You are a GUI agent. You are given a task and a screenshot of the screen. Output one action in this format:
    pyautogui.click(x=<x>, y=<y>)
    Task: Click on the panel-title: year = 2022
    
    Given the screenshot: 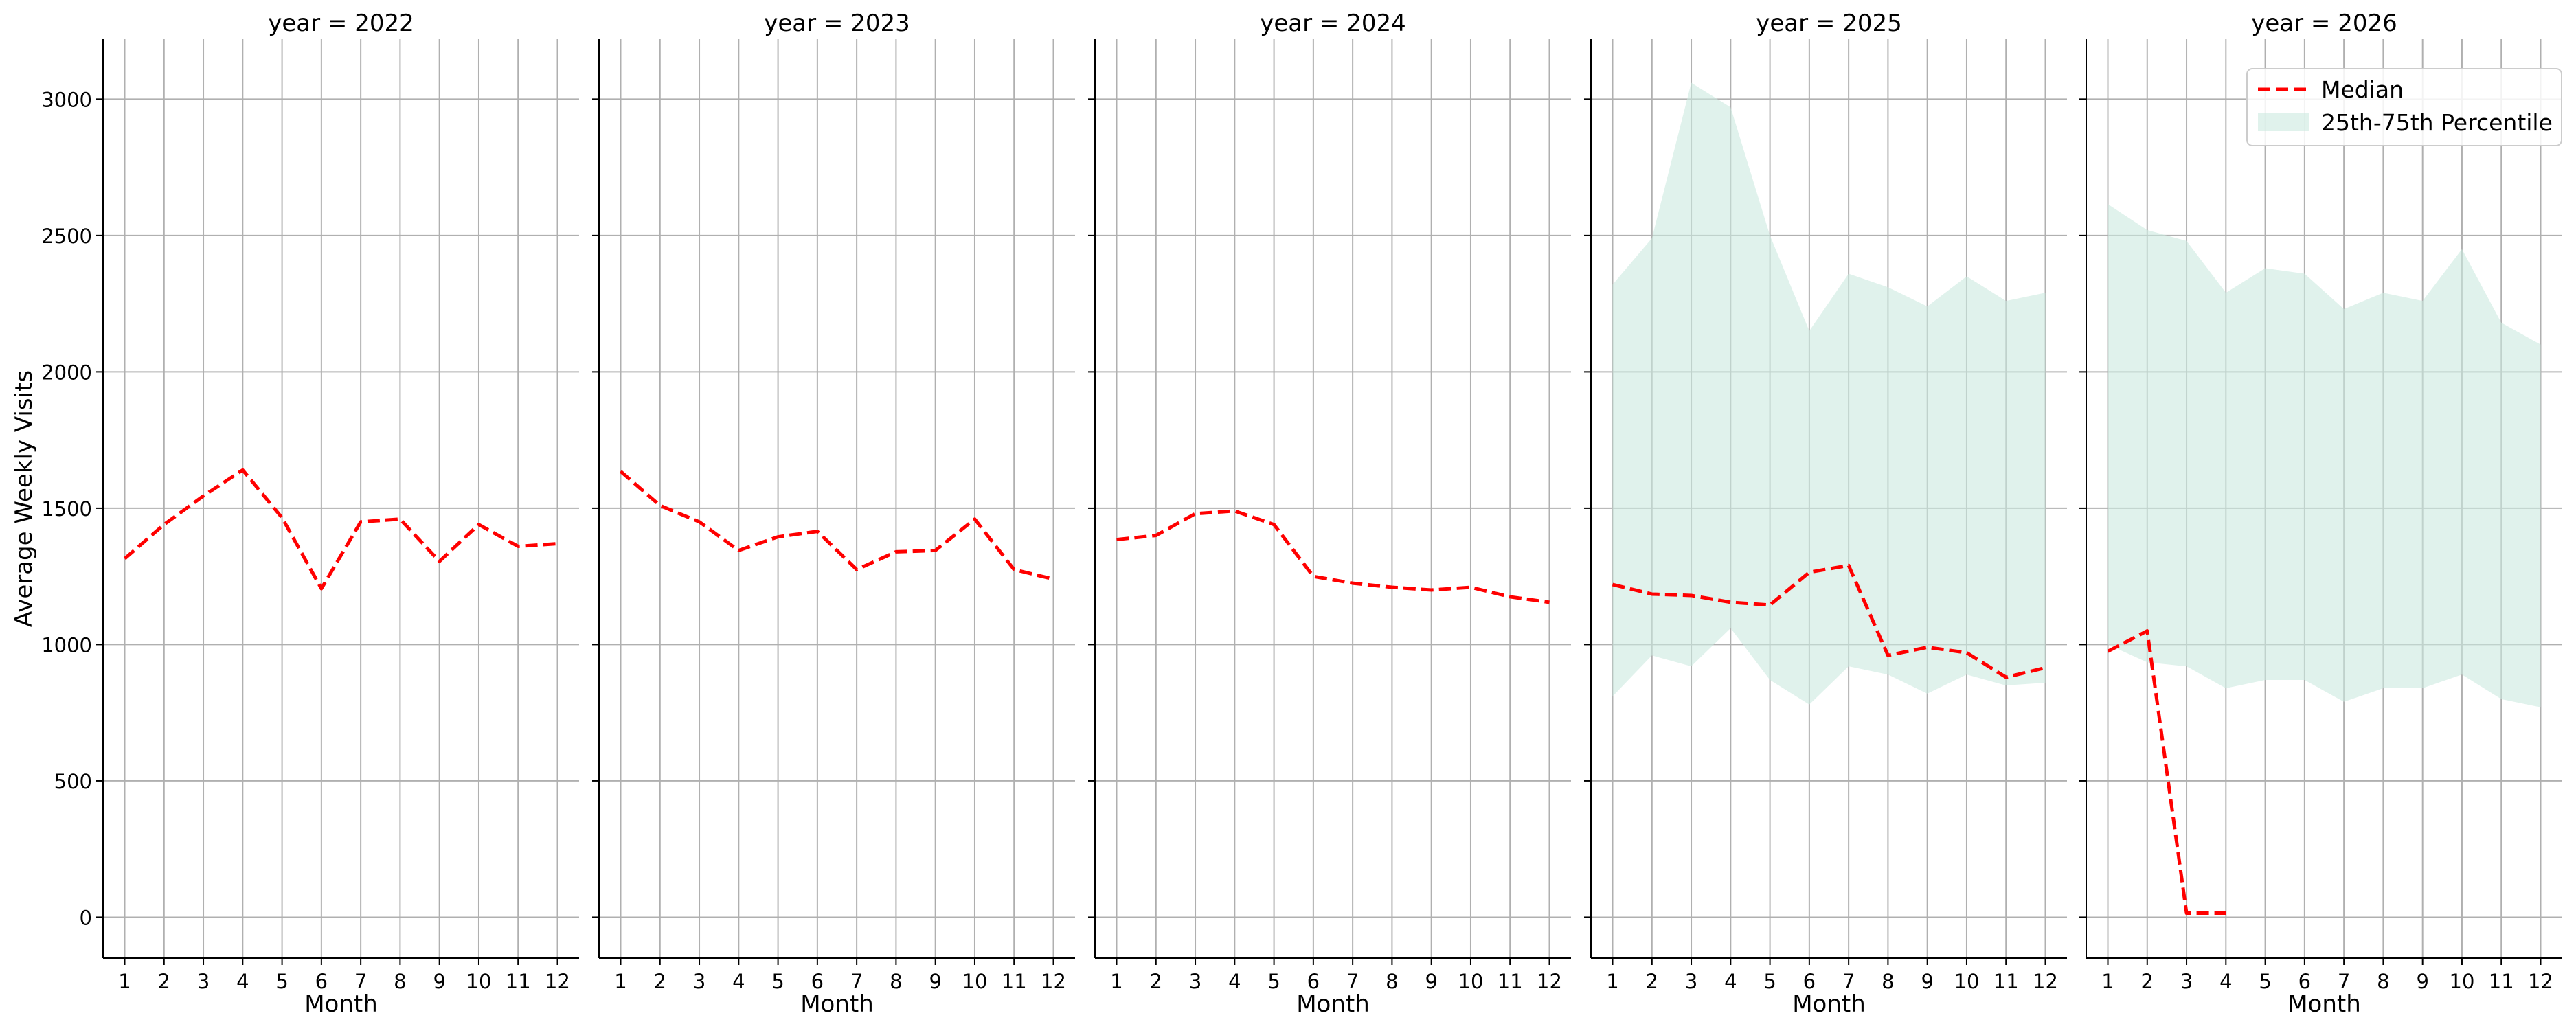 What is the action you would take?
    pyautogui.click(x=341, y=24)
    